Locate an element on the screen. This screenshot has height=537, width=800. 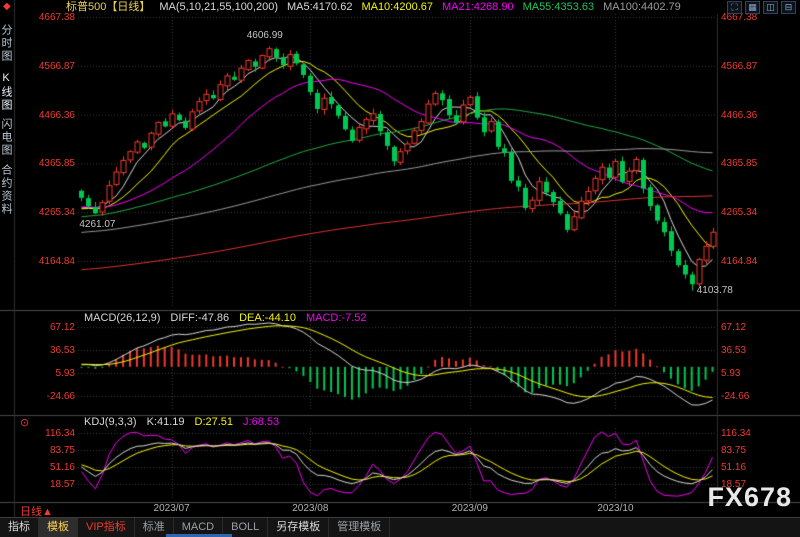
tab-boll: BOLL is located at coordinates (246, 527).